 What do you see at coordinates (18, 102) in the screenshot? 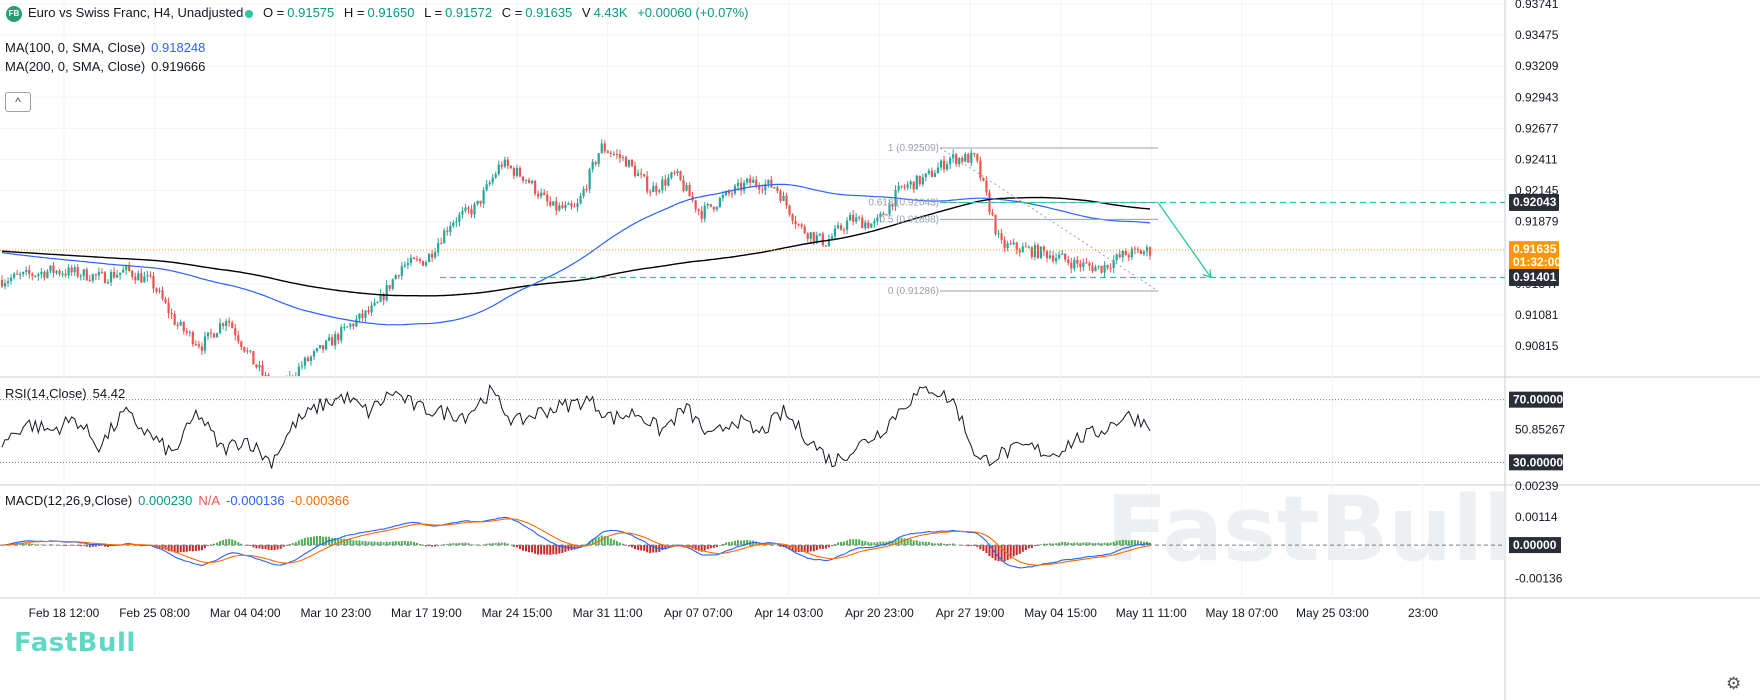
I see `collapse-legend-button: ^` at bounding box center [18, 102].